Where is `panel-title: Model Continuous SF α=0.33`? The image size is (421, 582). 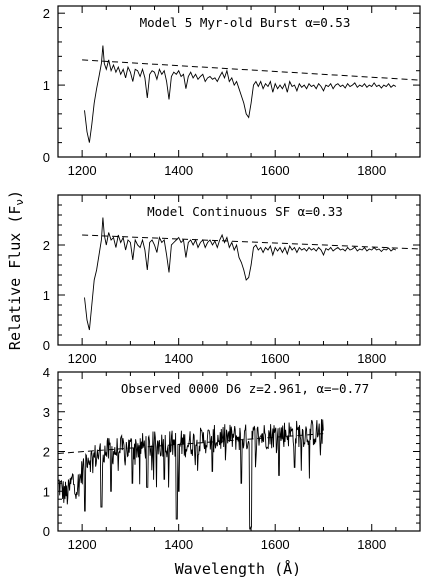 panel-title: Model Continuous SF α=0.33 is located at coordinates (245, 211).